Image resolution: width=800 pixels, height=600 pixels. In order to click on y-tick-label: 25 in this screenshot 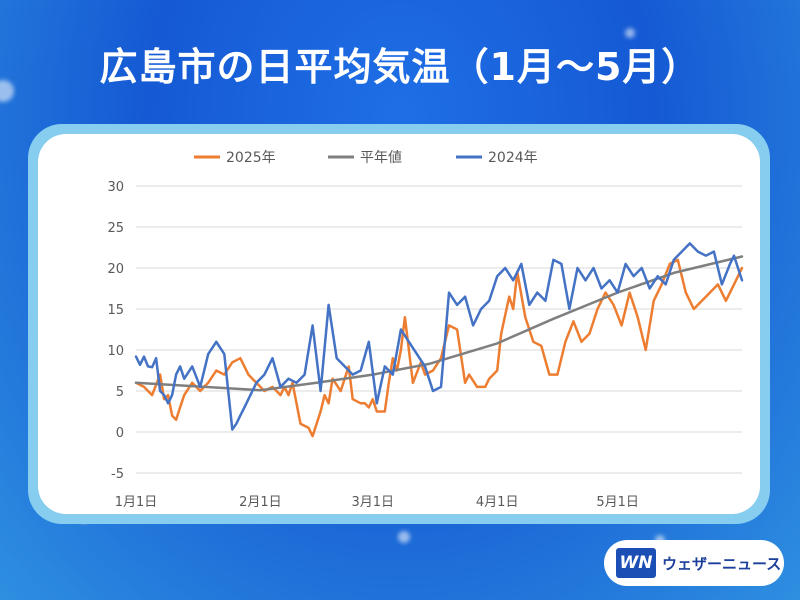, I will do `click(115, 228)`.